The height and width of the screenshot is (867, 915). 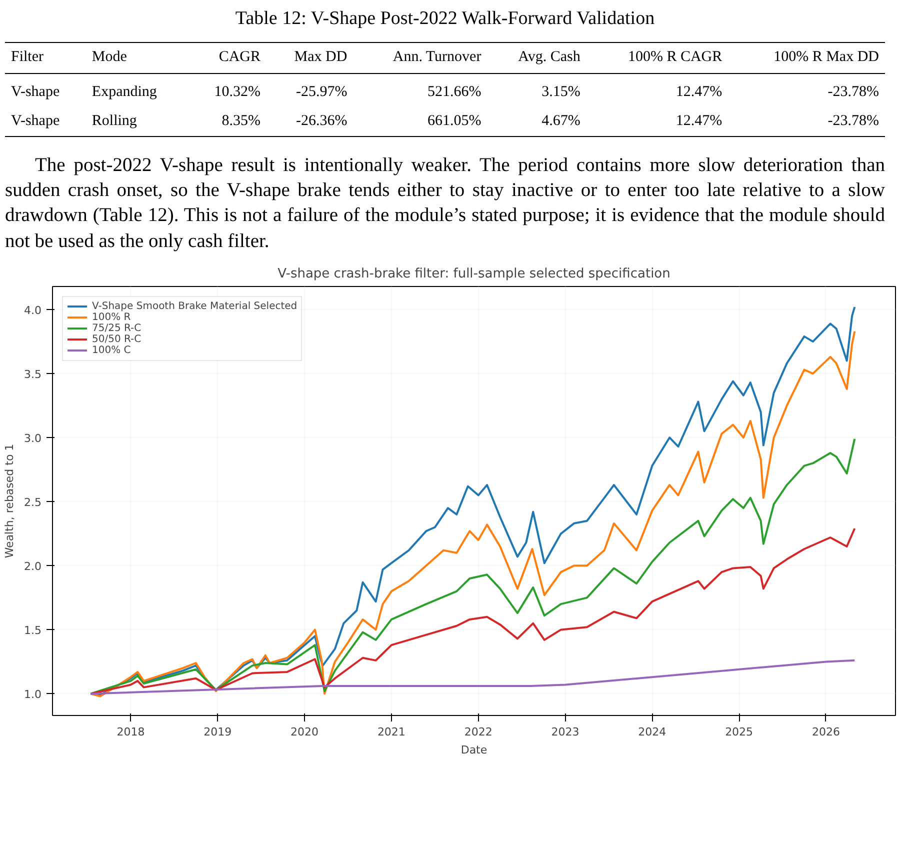 What do you see at coordinates (474, 274) in the screenshot?
I see `chart-title: V-shape crash-brake filter: full-sample selected specification` at bounding box center [474, 274].